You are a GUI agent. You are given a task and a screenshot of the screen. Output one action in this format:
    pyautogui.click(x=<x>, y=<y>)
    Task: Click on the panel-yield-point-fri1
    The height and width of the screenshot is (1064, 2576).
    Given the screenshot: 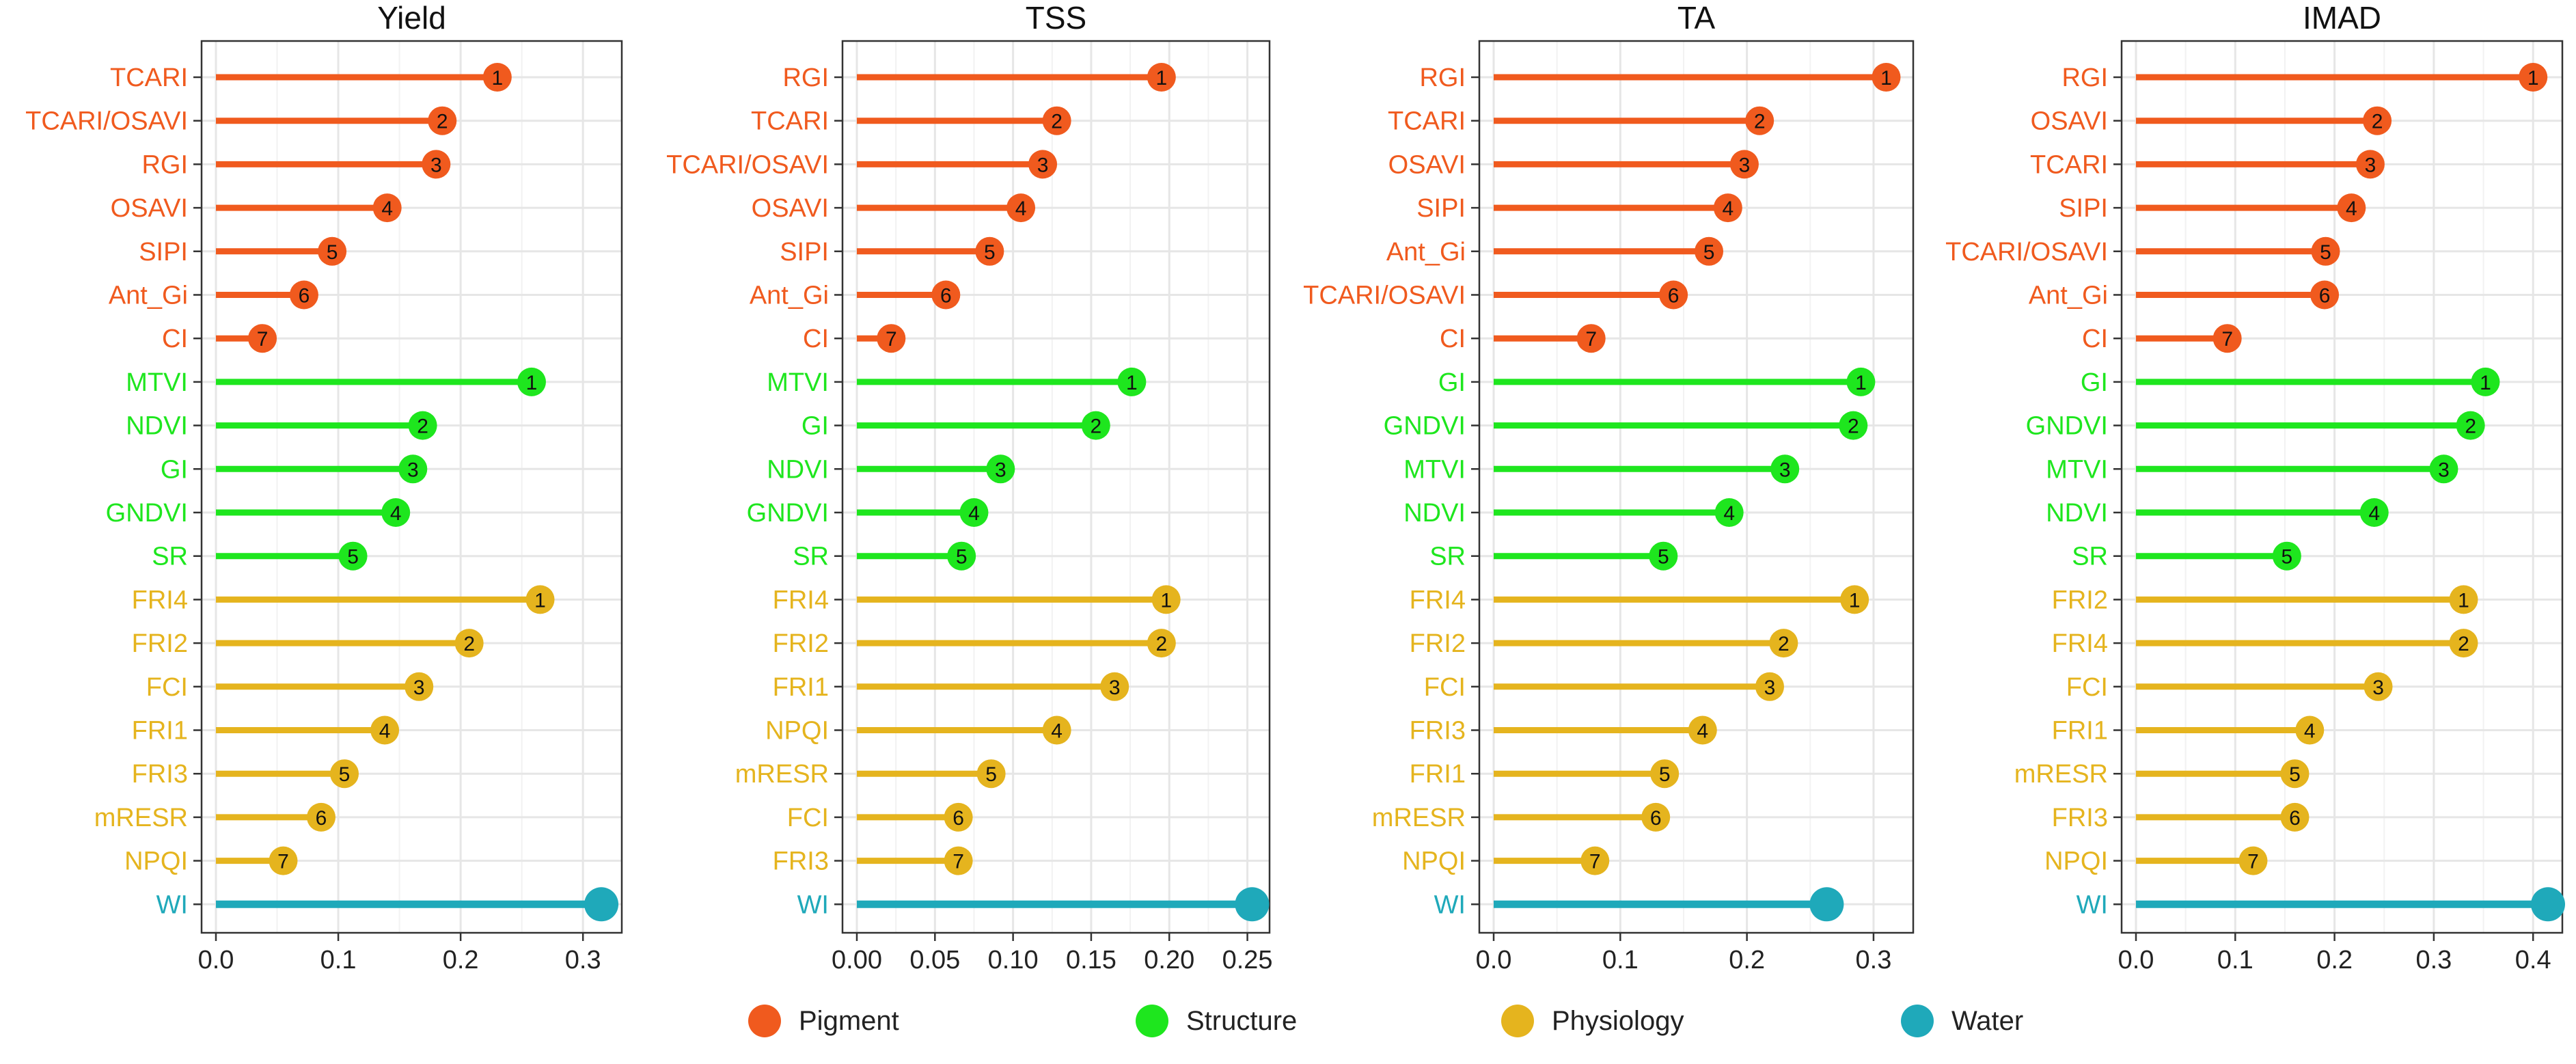 What is the action you would take?
    pyautogui.click(x=385, y=730)
    